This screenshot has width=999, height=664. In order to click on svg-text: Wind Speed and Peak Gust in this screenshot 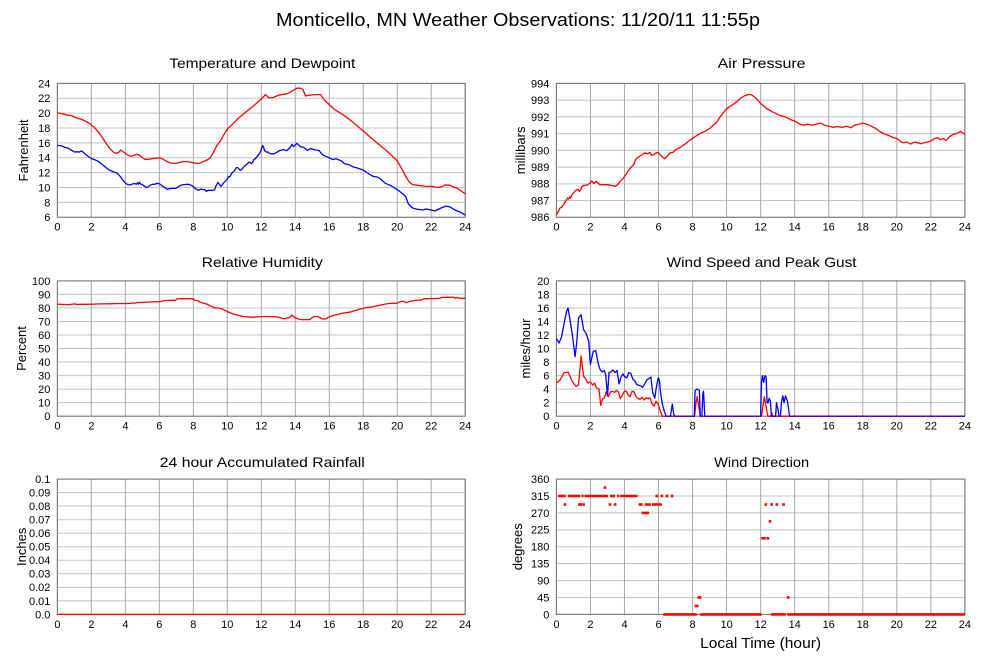, I will do `click(762, 262)`.